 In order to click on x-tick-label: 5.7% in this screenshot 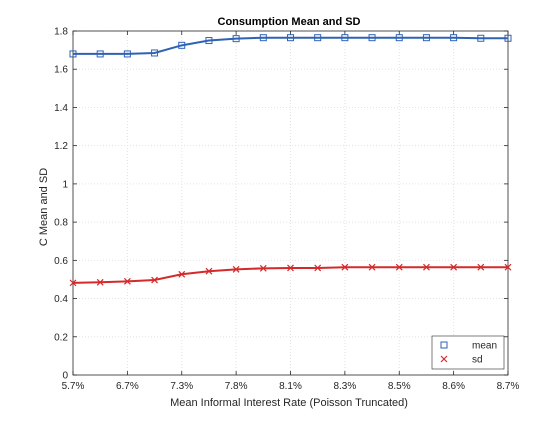, I will do `click(73, 386)`.